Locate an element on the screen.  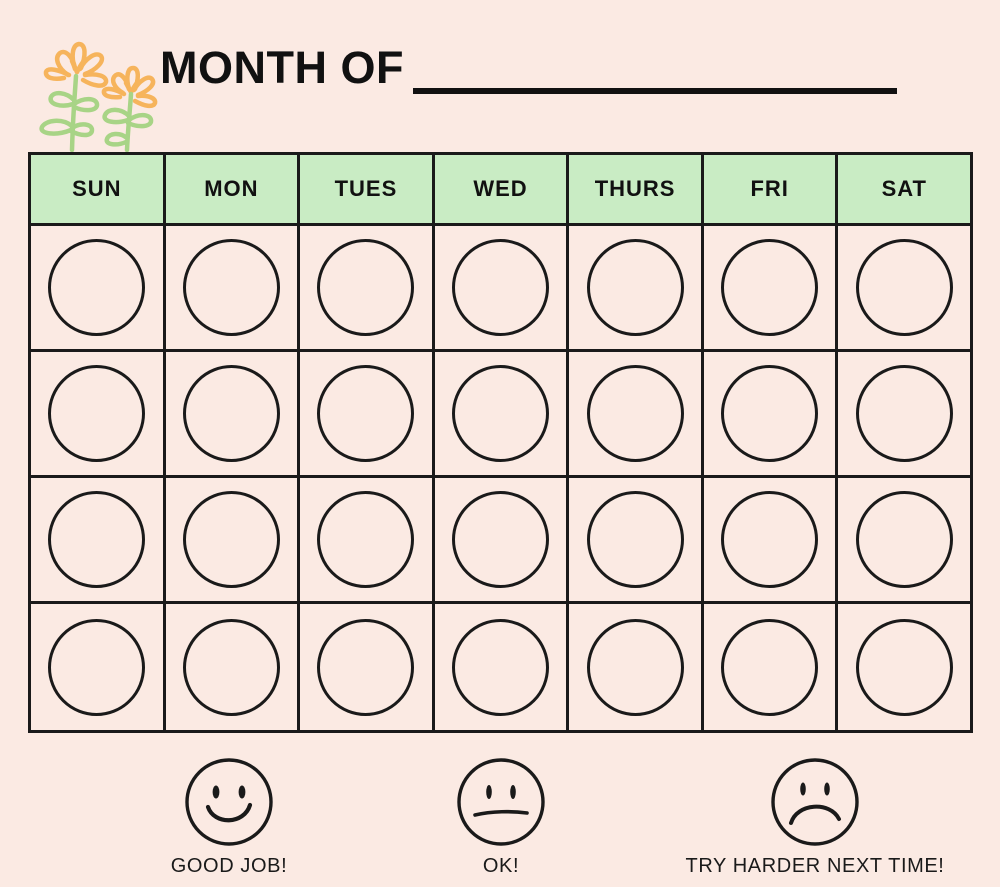
day-header-label: WED is located at coordinates (500, 188).